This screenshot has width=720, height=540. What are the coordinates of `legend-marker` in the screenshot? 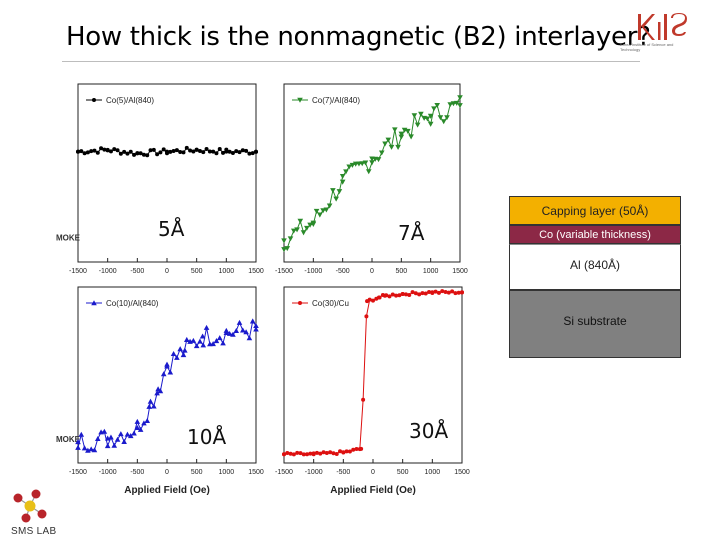 It's located at (300, 303).